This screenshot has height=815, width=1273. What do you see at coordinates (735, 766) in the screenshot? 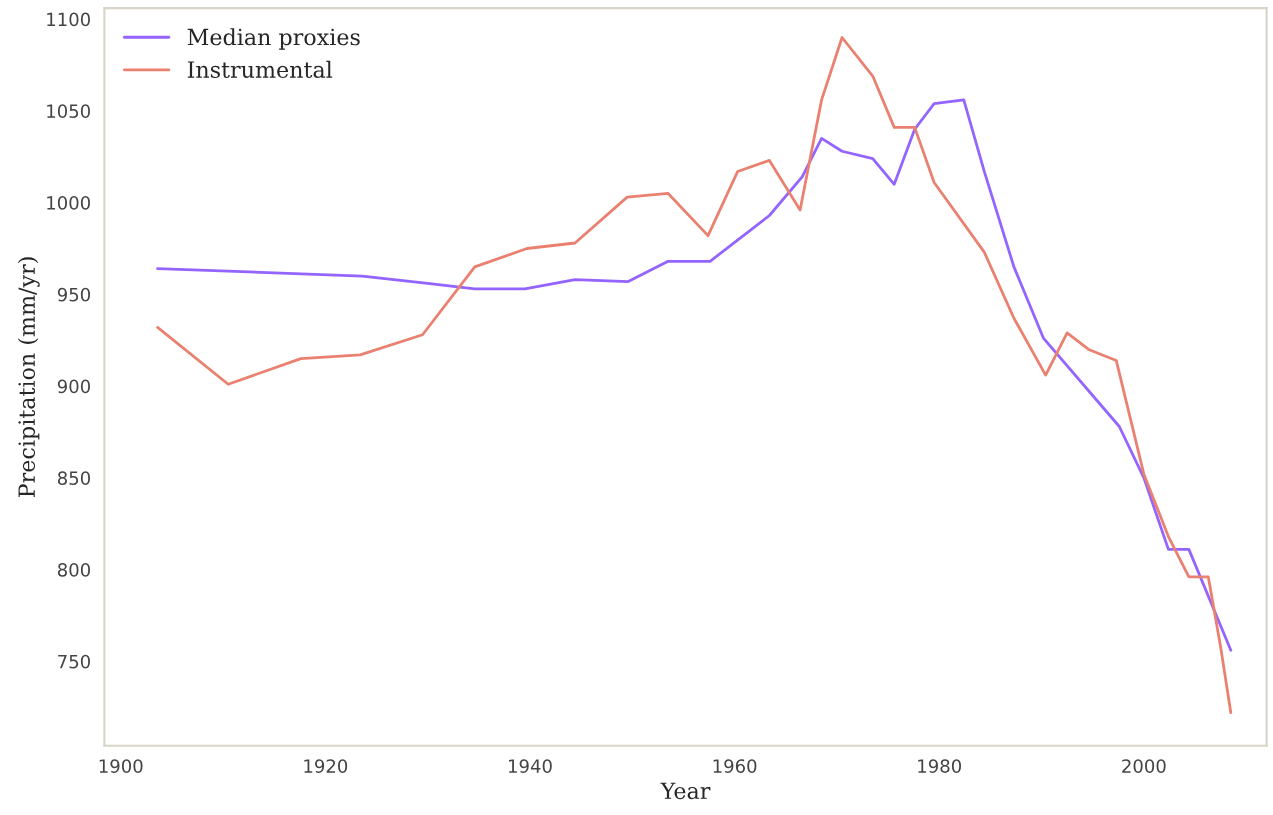
I see `x-tick-label: 1960` at bounding box center [735, 766].